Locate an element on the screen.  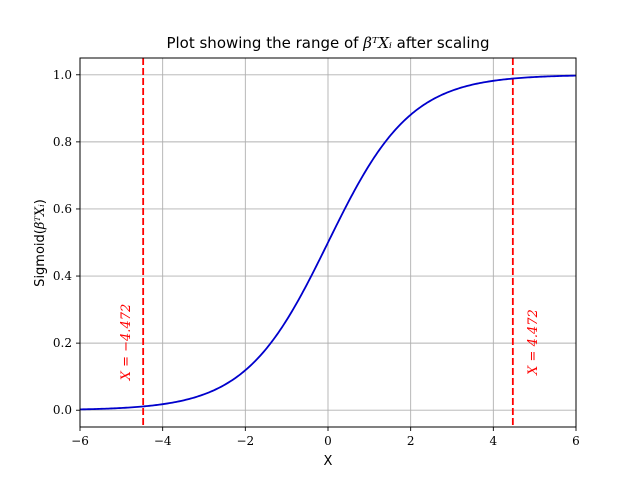
y-tick-label: 0.6 is located at coordinates (62, 209).